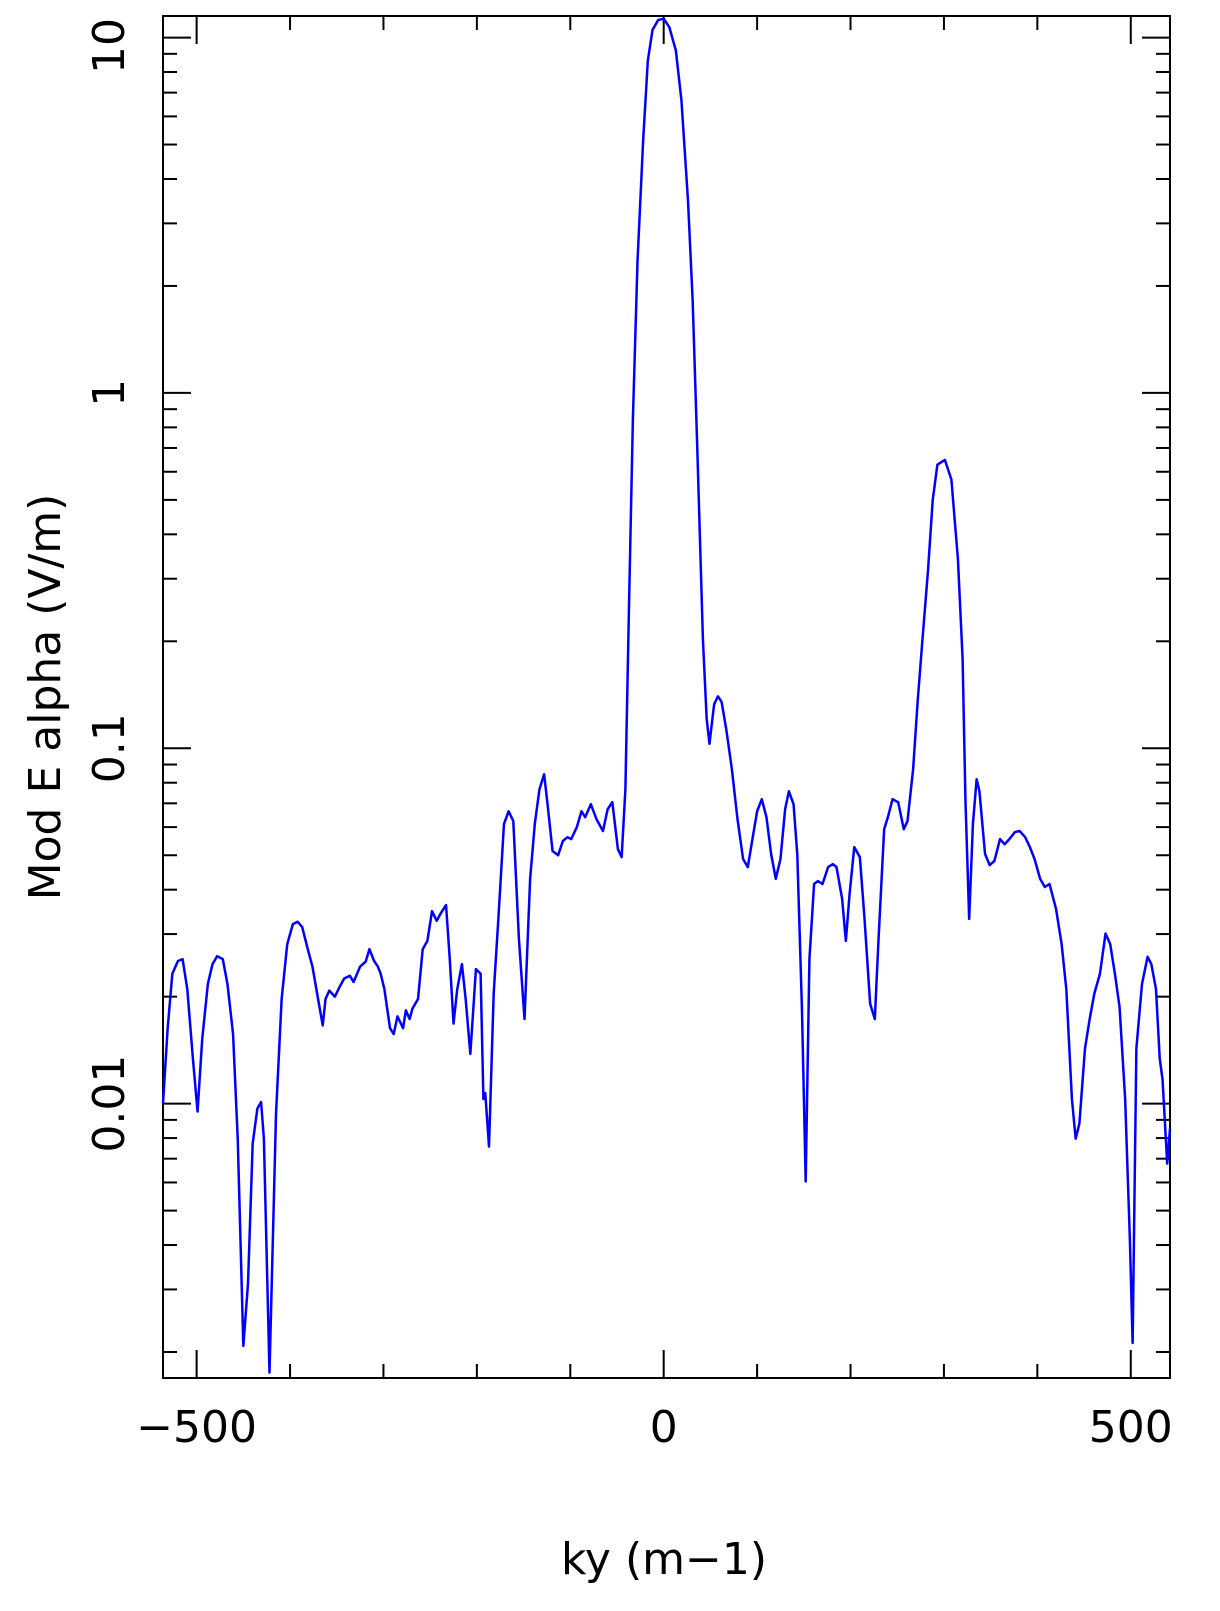 This screenshot has height=1611, width=1220. I want to click on y-tick-label: 1, so click(109, 393).